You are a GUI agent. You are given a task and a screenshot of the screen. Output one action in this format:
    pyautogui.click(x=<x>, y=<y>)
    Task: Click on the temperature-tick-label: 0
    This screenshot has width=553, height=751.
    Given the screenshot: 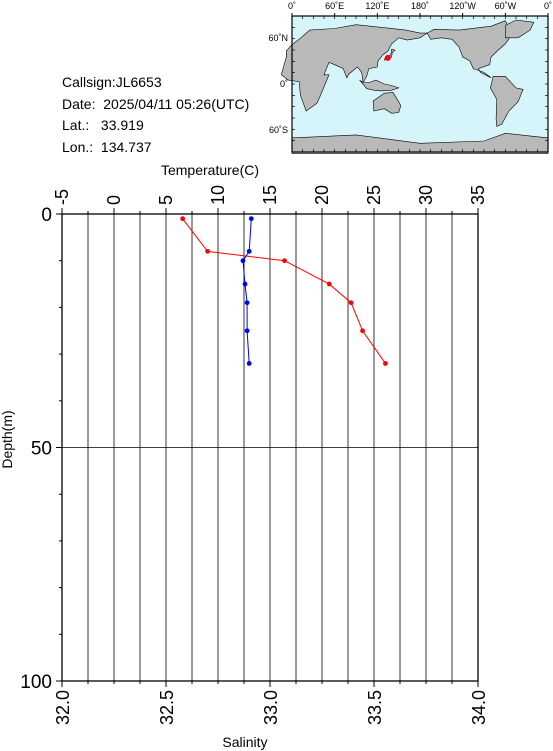 What is the action you would take?
    pyautogui.click(x=114, y=200)
    